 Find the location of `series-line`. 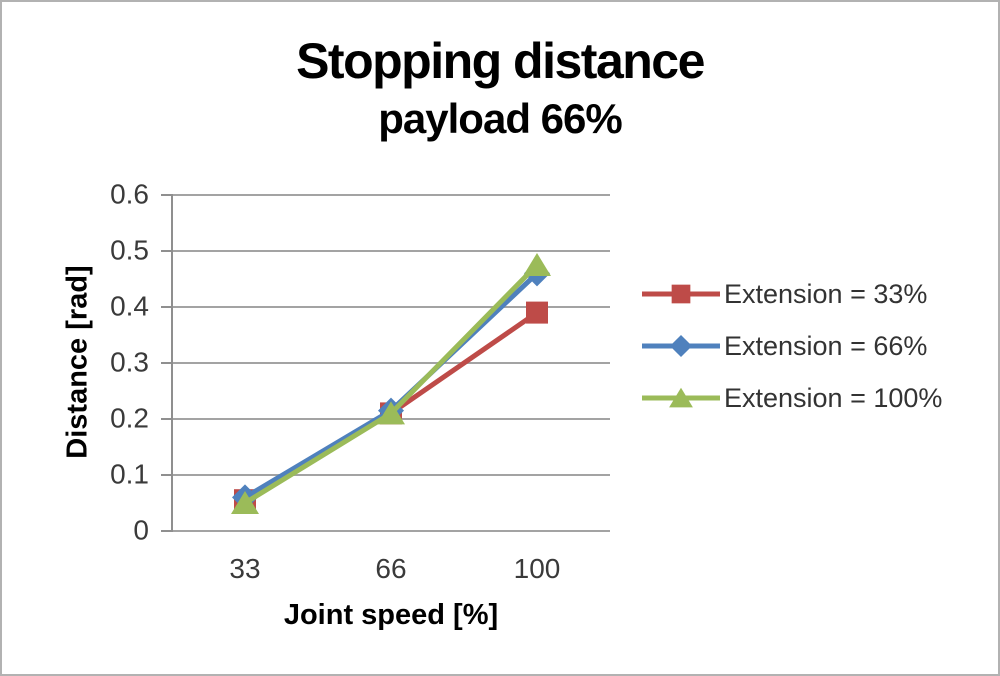

series-line is located at coordinates (391, 384).